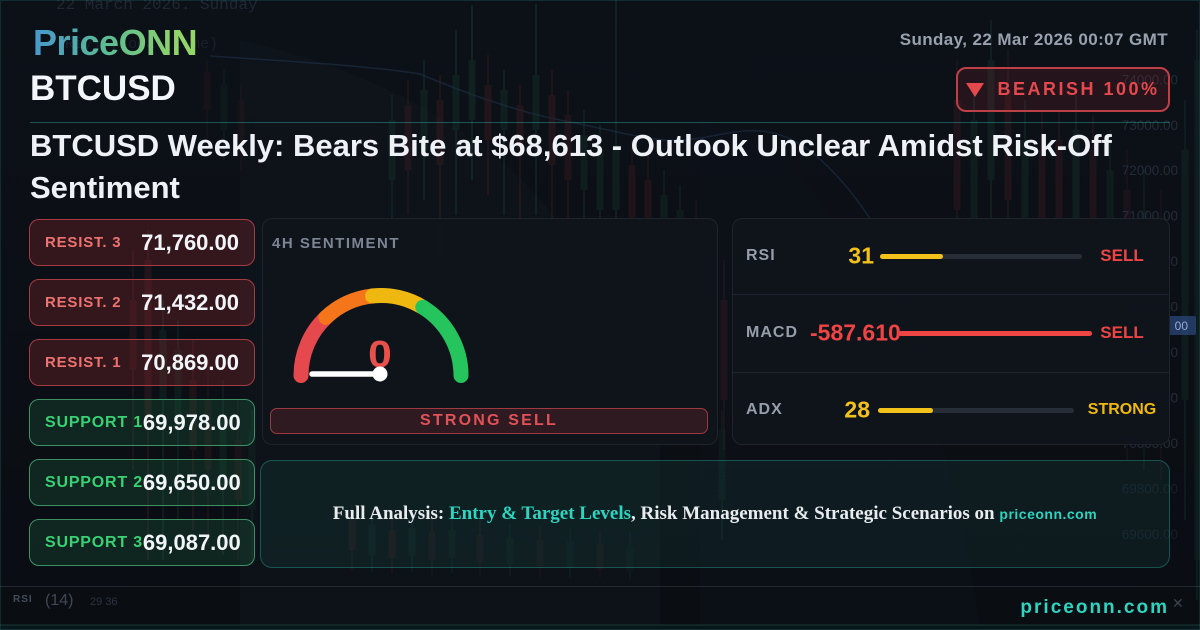  What do you see at coordinates (1150, 534) in the screenshot?
I see `svg-text: 69600.00` at bounding box center [1150, 534].